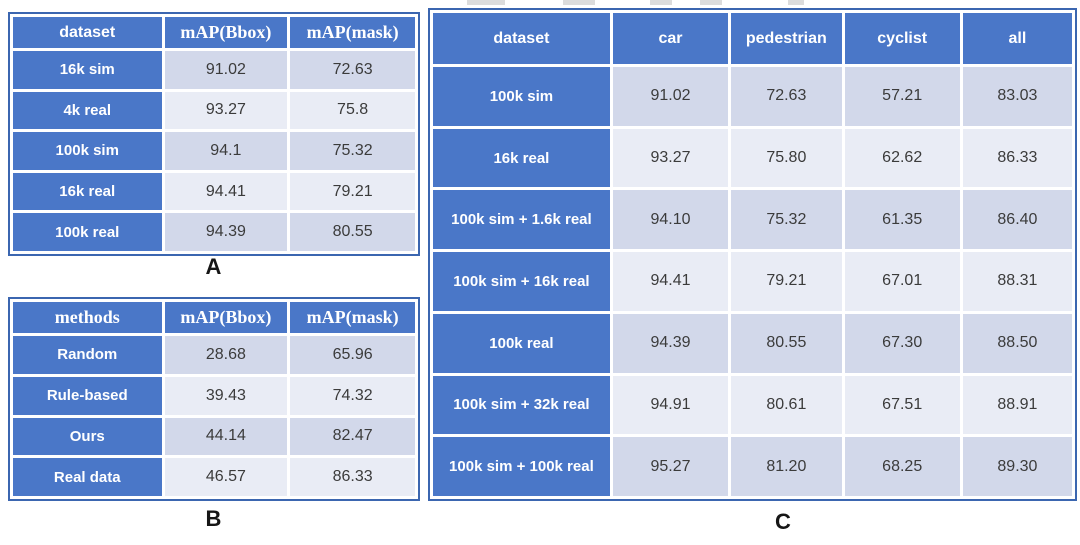 The image size is (1080, 545). I want to click on value-cell: 88.50, so click(1017, 343).